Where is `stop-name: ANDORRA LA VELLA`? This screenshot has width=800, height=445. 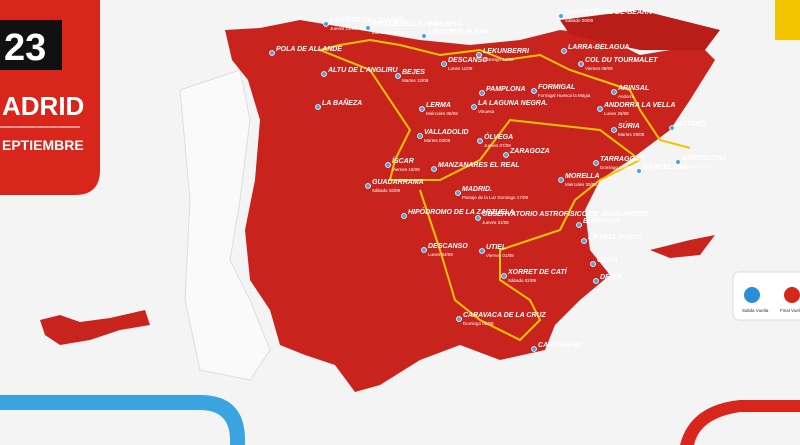
stop-name: ANDORRA LA VELLA is located at coordinates (639, 105).